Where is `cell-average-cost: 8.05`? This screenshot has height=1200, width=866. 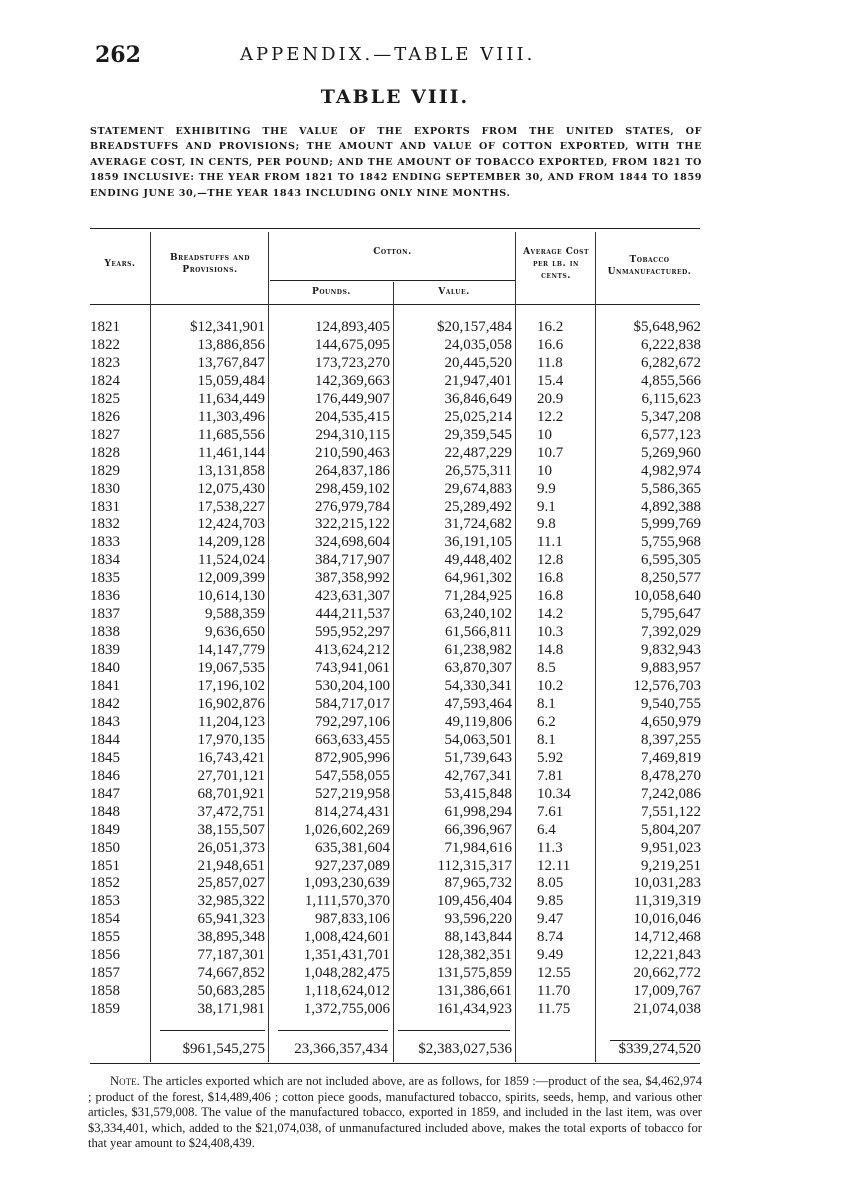 cell-average-cost: 8.05 is located at coordinates (550, 883).